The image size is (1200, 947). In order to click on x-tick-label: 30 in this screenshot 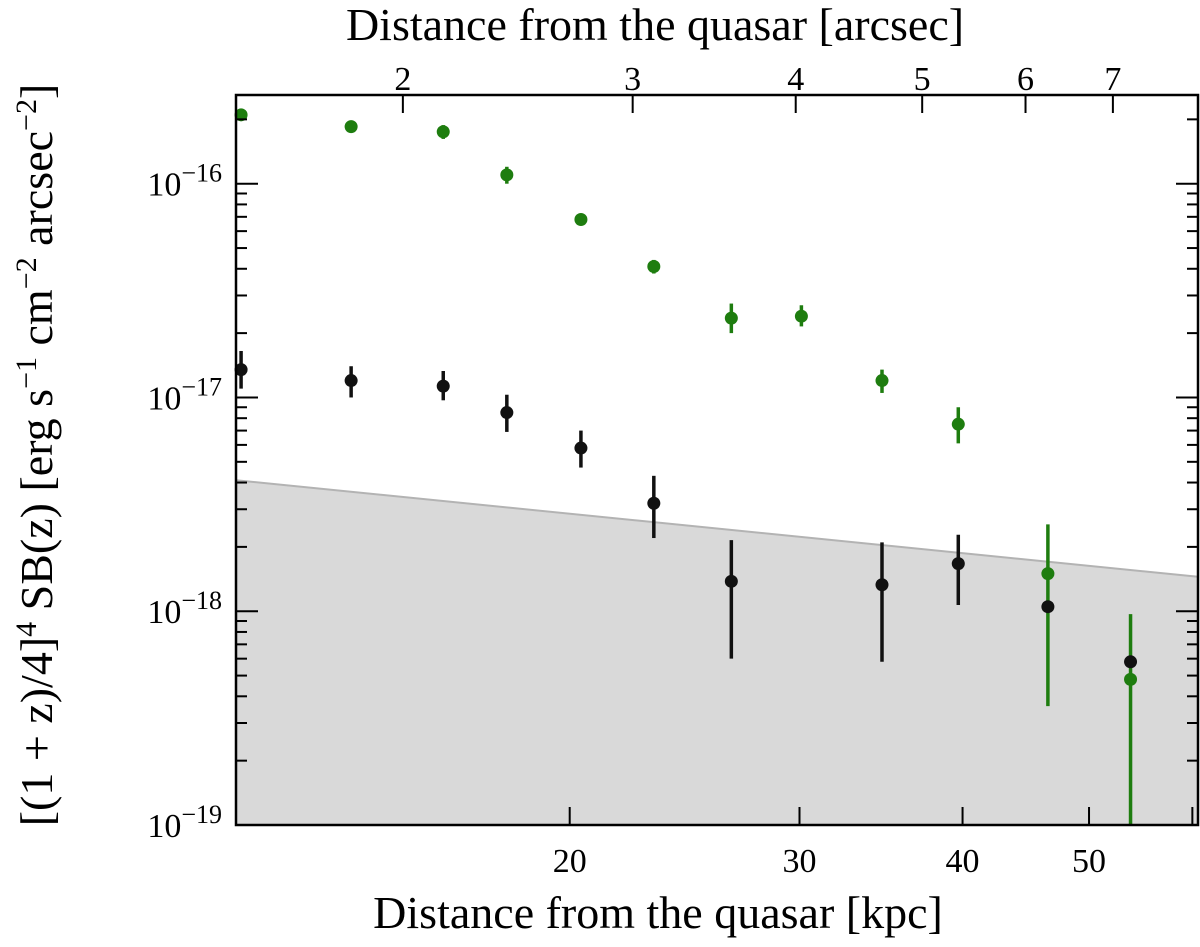, I will do `click(800, 861)`.